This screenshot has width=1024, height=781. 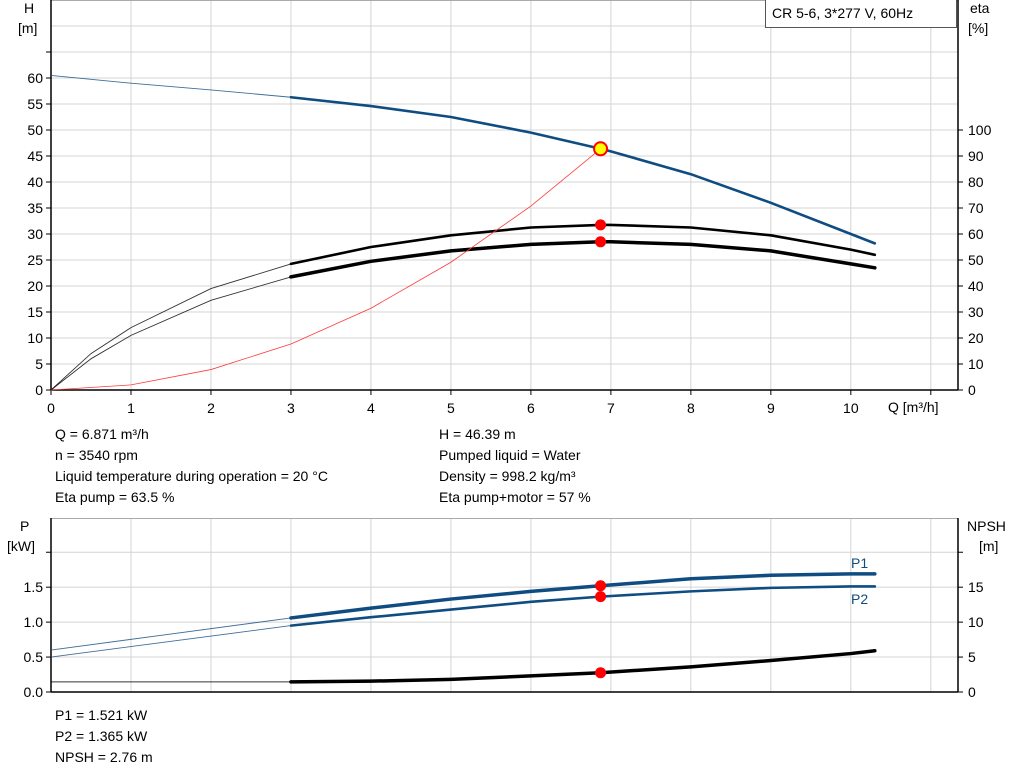 What do you see at coordinates (989, 546) in the screenshot?
I see `npsh-axis-unit: [m]` at bounding box center [989, 546].